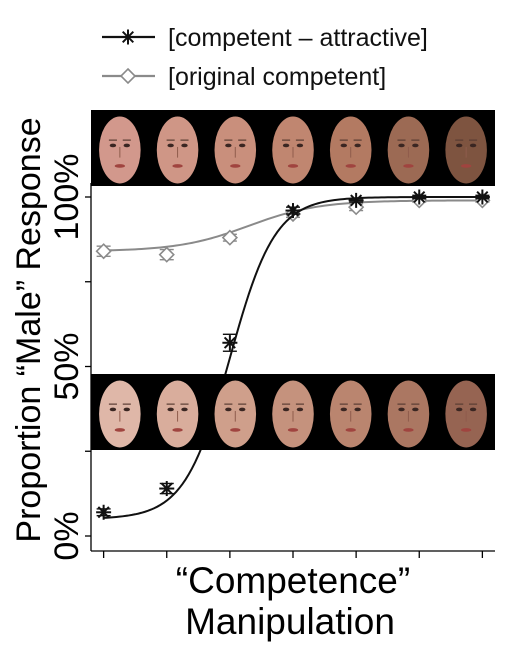  I want to click on x-ticks, so click(293, 554).